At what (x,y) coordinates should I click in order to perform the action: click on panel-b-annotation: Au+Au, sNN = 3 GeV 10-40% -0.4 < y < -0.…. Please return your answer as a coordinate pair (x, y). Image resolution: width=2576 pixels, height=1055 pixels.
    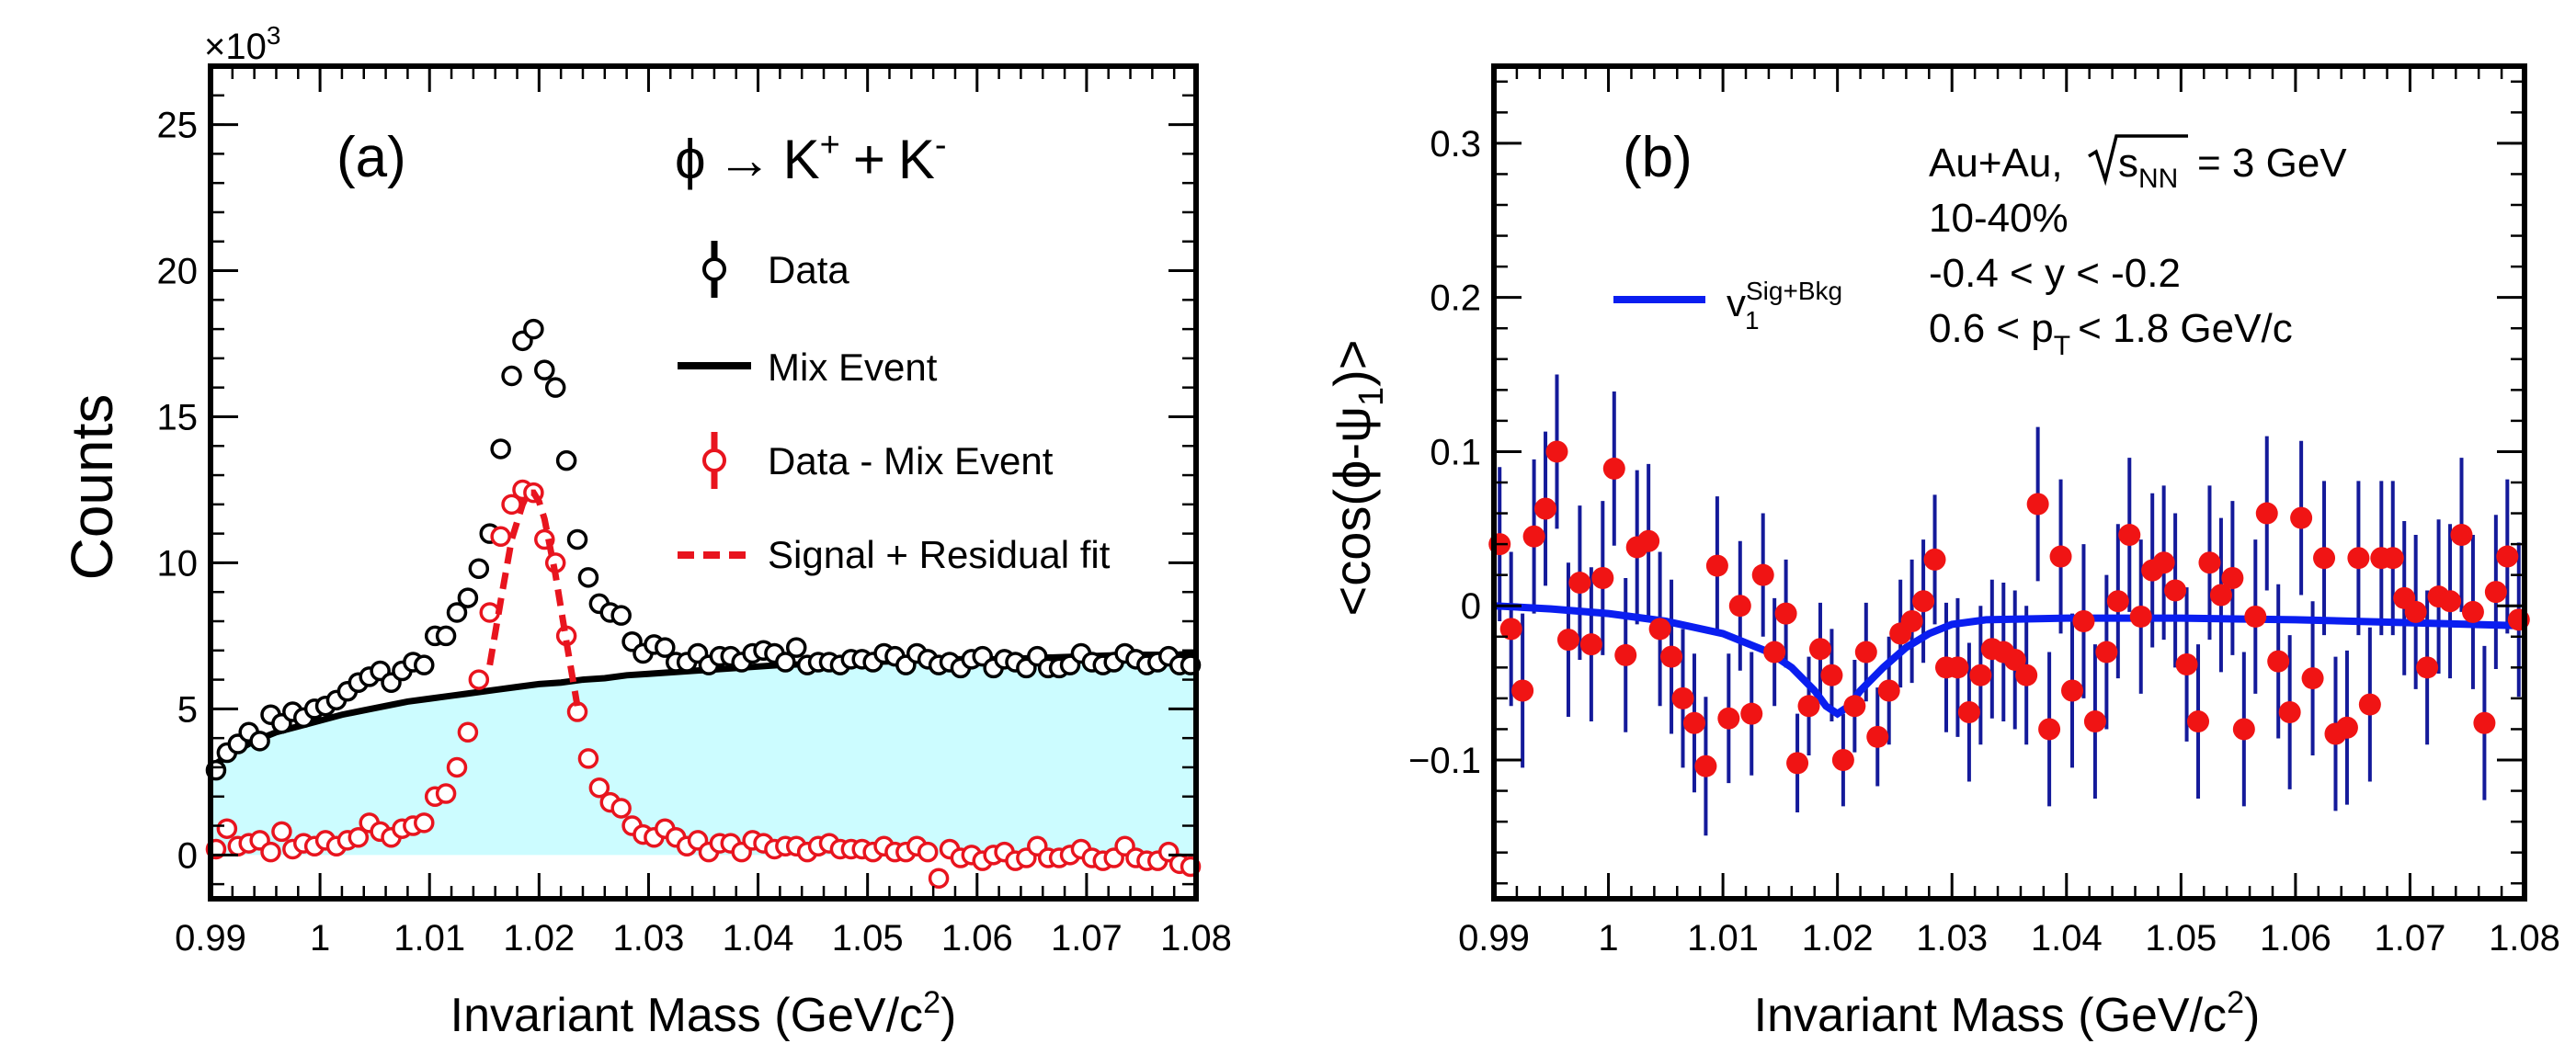
    Looking at the image, I should click on (2138, 248).